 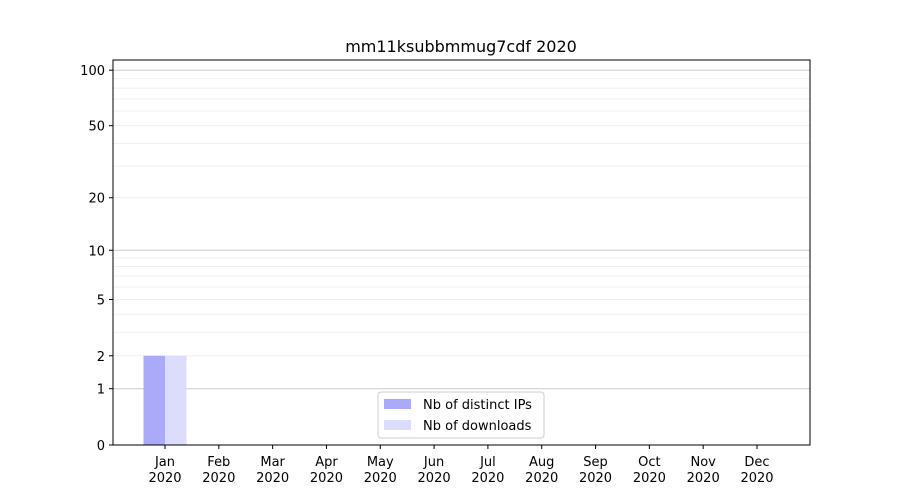 What do you see at coordinates (487, 470) in the screenshot?
I see `x-tick-label: Jul 2020` at bounding box center [487, 470].